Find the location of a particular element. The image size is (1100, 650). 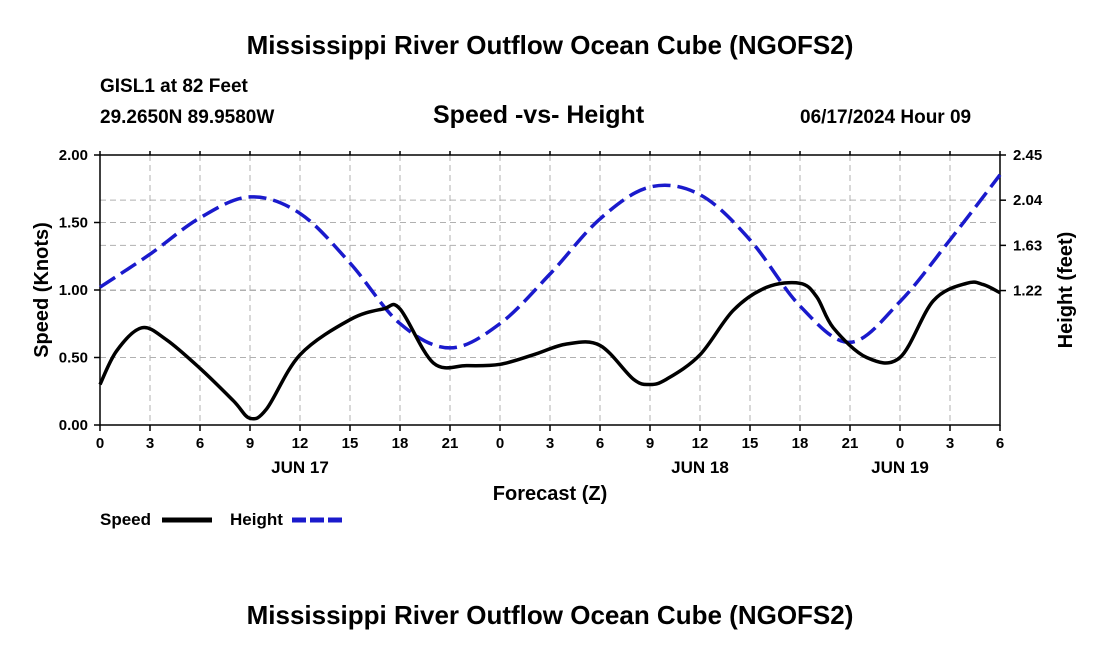

forecast-date: 06/17/2024 Hour 09 is located at coordinates (886, 117).